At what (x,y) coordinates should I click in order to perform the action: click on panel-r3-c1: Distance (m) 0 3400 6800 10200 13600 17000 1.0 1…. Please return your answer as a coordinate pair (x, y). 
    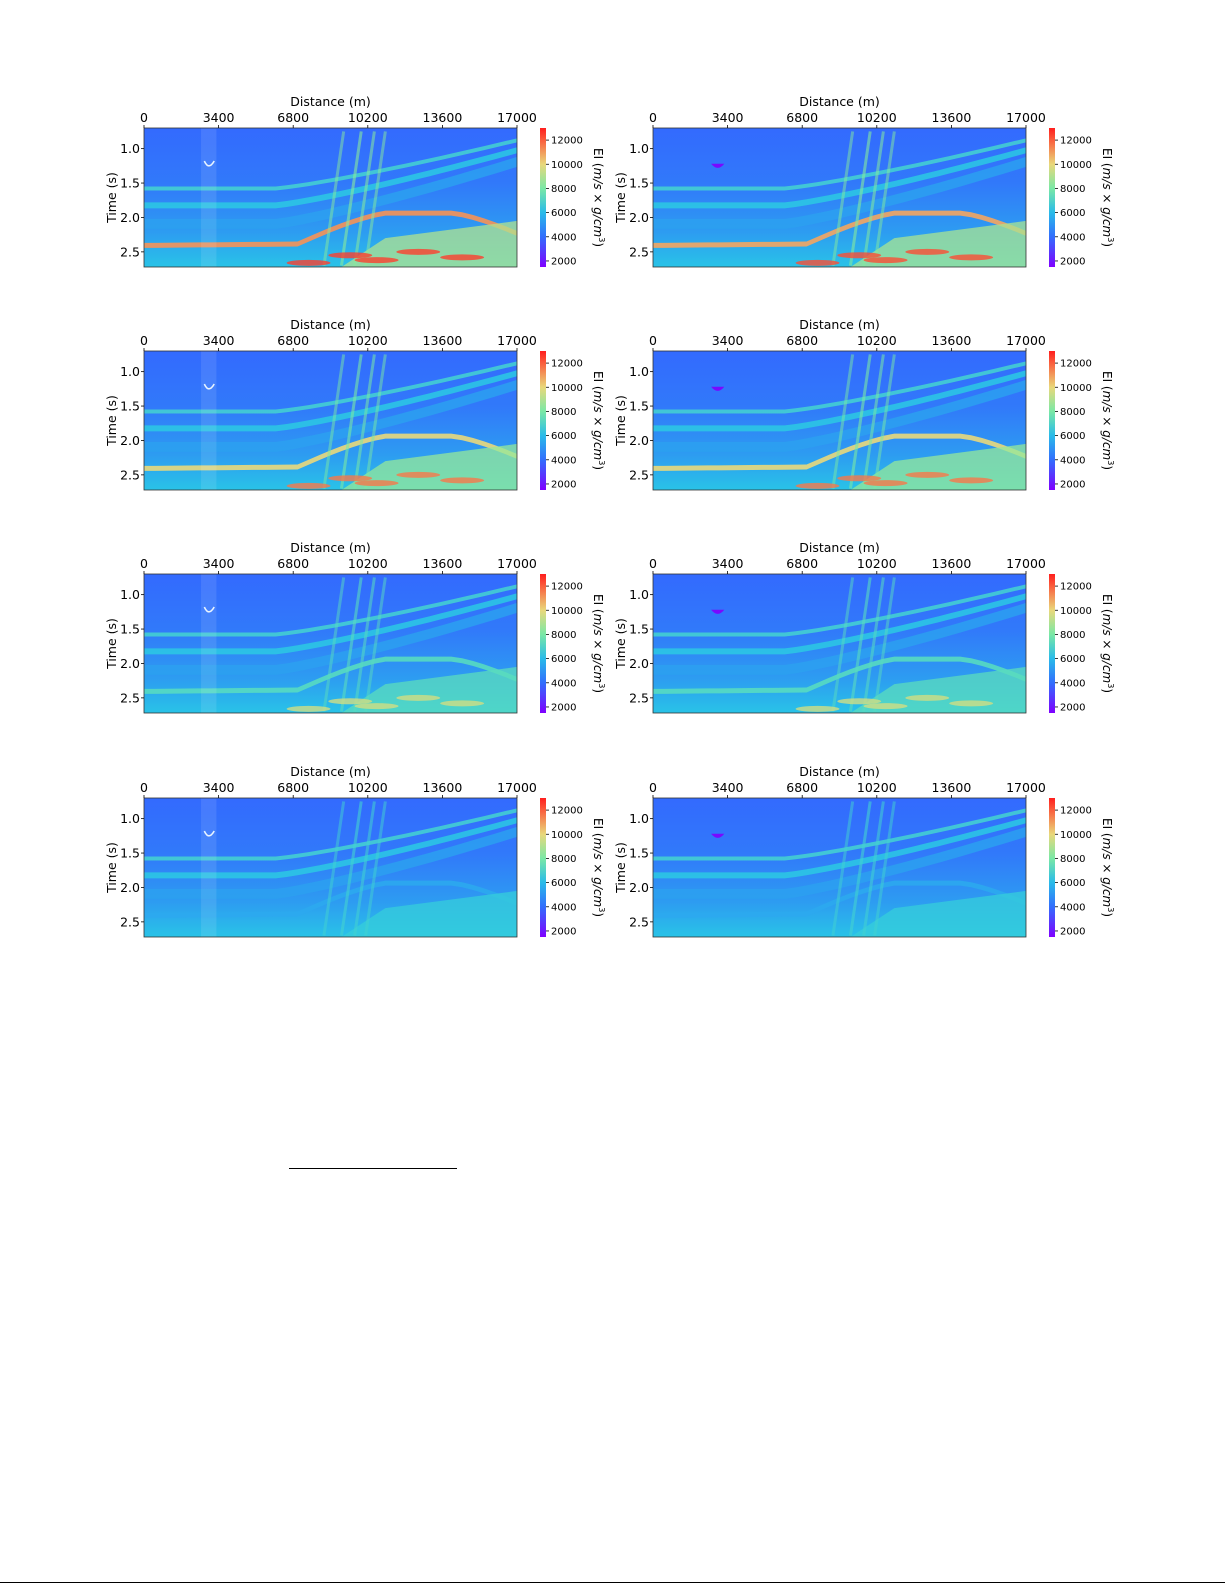
    Looking at the image, I should click on (355, 626).